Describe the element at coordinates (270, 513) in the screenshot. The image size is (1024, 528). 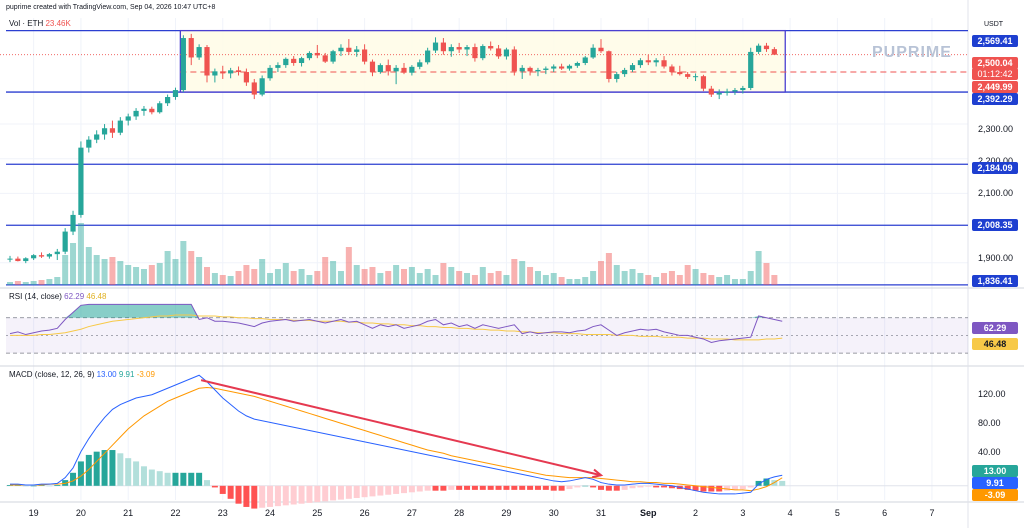
I see `x-tick-24: 24` at that location.